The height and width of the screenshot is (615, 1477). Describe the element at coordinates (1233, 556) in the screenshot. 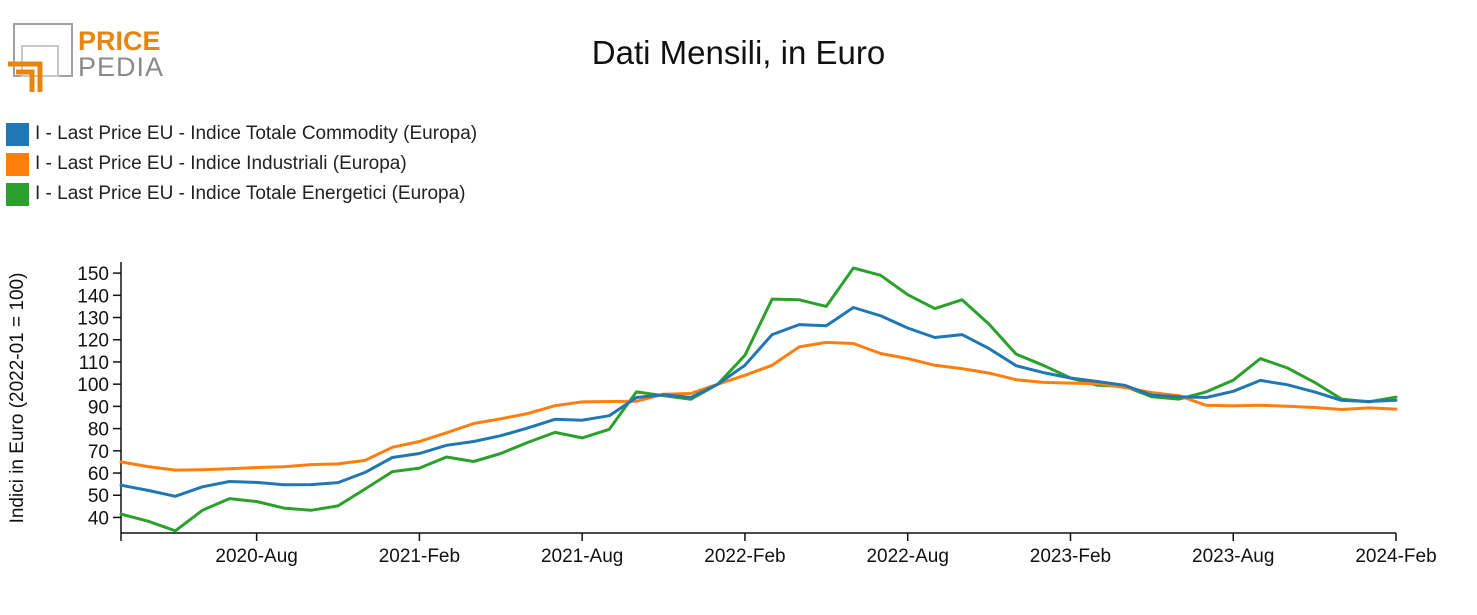

I see `x-tick-label: 2023-Aug` at that location.